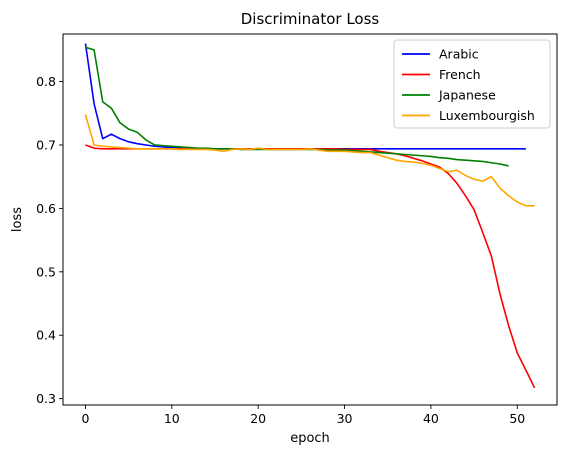  What do you see at coordinates (46, 144) in the screenshot?
I see `y-tick-label: 0.7` at bounding box center [46, 144].